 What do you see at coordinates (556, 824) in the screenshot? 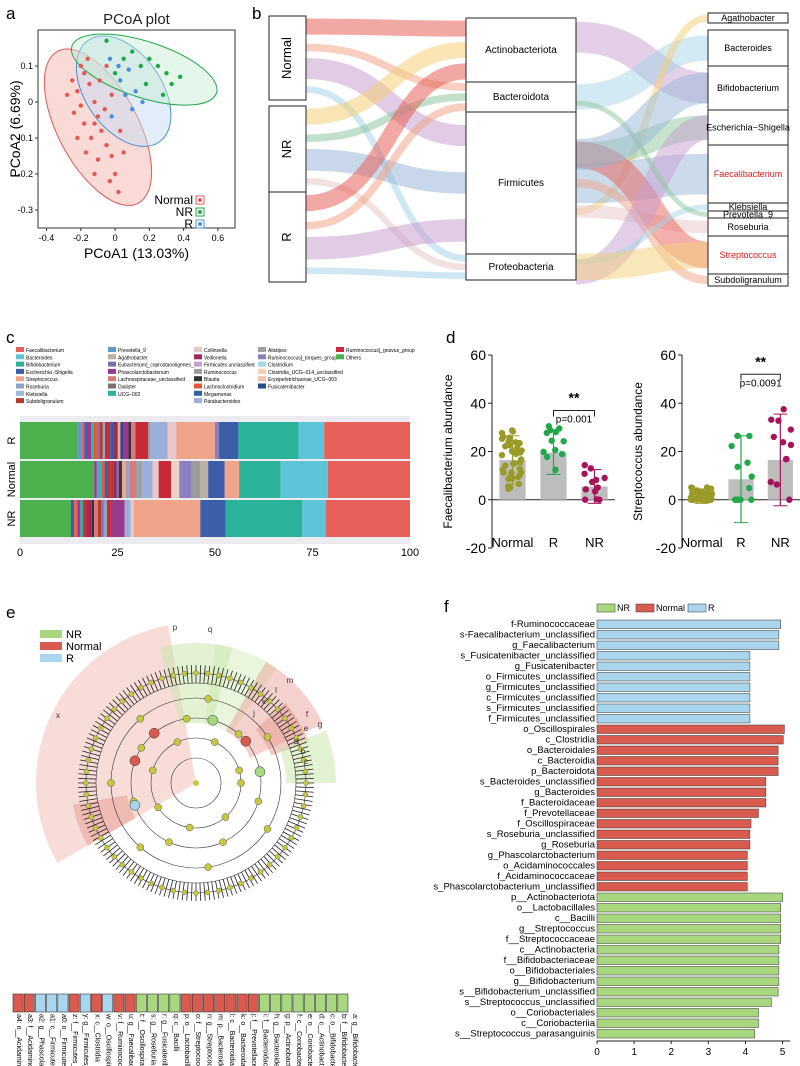
I see `lefse-bar-label: f_Oscillospiraceae` at bounding box center [556, 824].